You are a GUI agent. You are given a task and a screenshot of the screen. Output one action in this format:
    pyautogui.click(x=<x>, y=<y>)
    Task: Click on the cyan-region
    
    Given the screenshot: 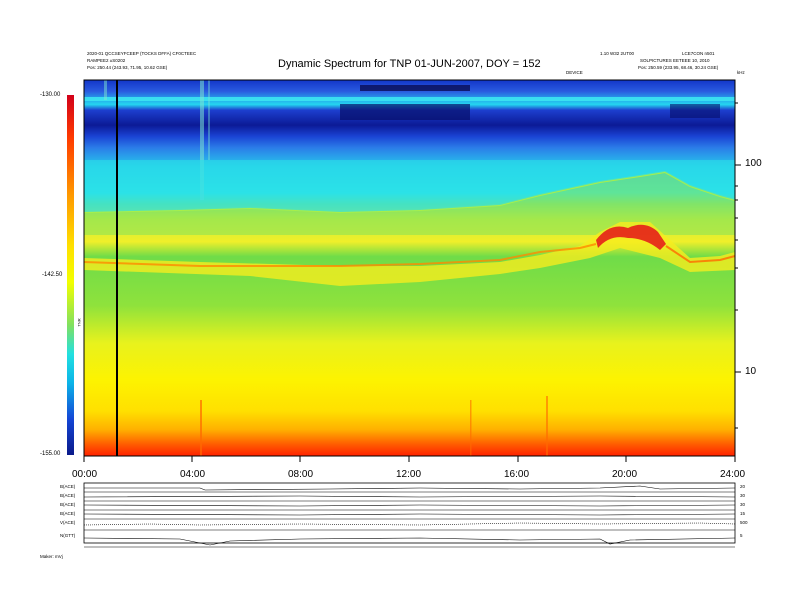 What is the action you would take?
    pyautogui.click(x=409, y=186)
    